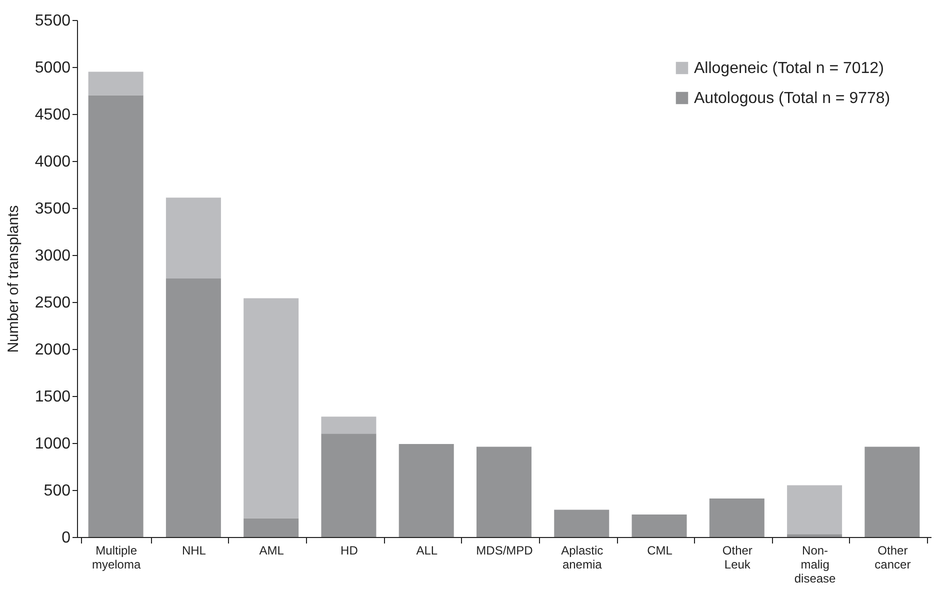  Describe the element at coordinates (271, 551) in the screenshot. I see `x-tick-label: AML` at that location.